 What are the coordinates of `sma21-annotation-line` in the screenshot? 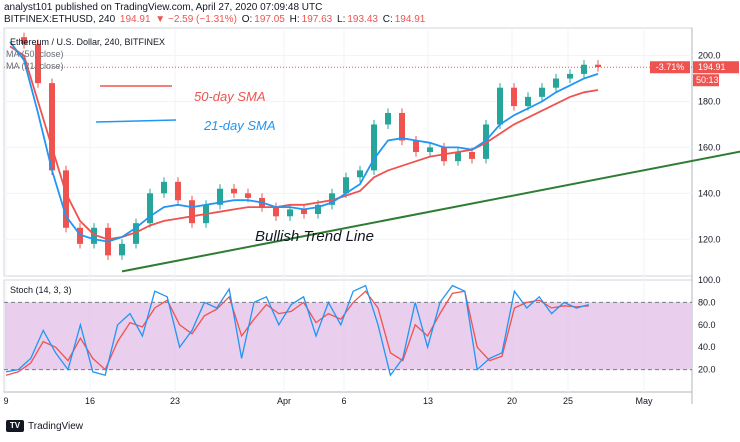 It's located at (136, 121).